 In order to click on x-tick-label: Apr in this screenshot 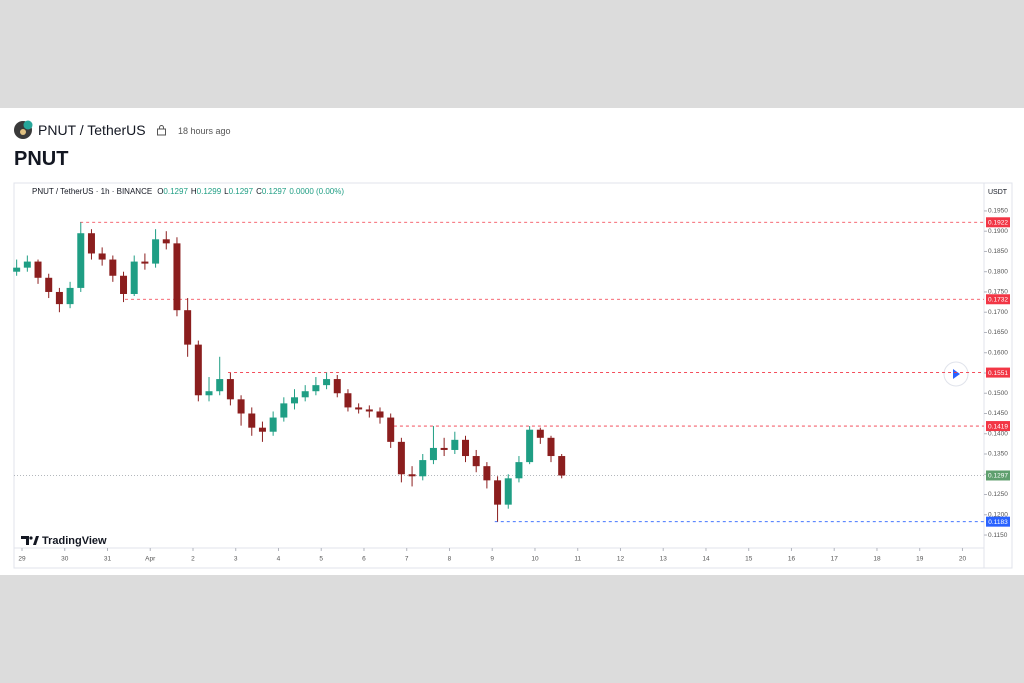, I will do `click(150, 559)`.